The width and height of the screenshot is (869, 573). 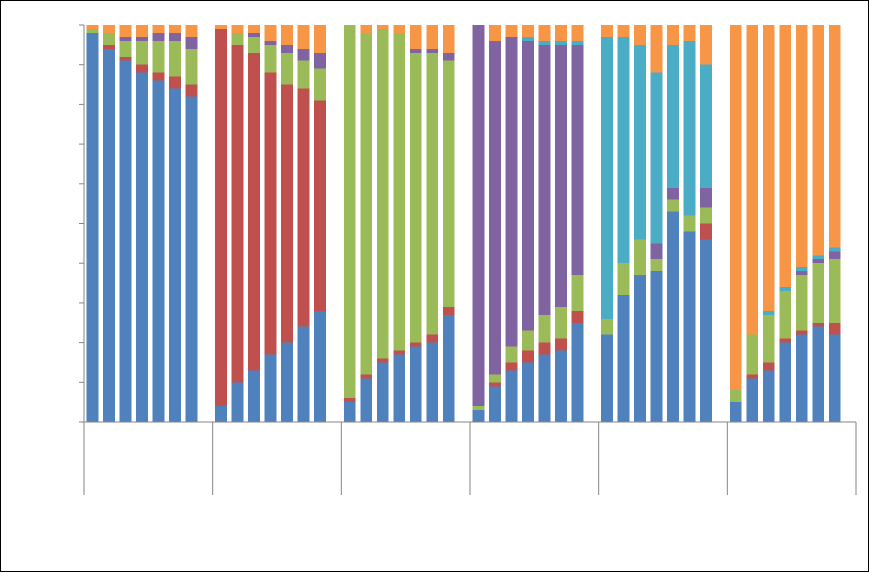 I want to click on bar-segment-g6-b6-s3, so click(x=818, y=293).